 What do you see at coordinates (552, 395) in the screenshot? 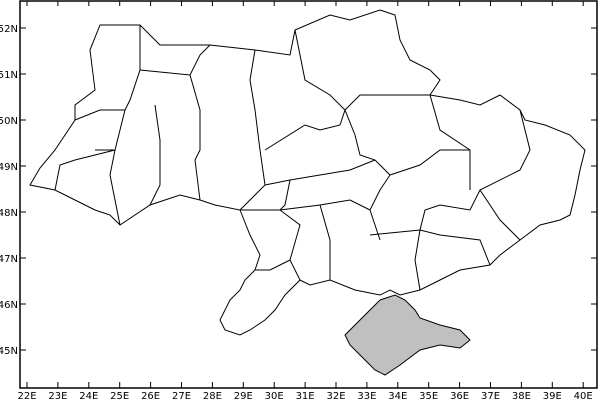
I see `x-tick-label: 39E` at bounding box center [552, 395].